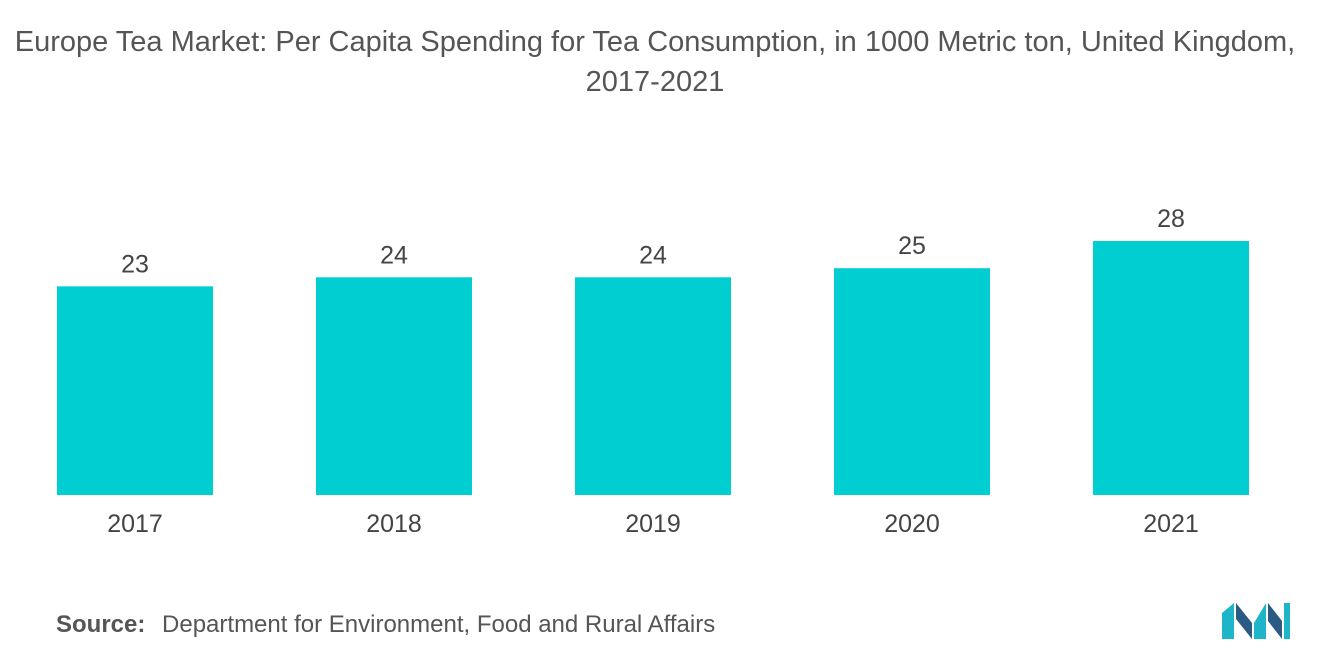  I want to click on x-tick-label-2021: 2021, so click(1171, 524).